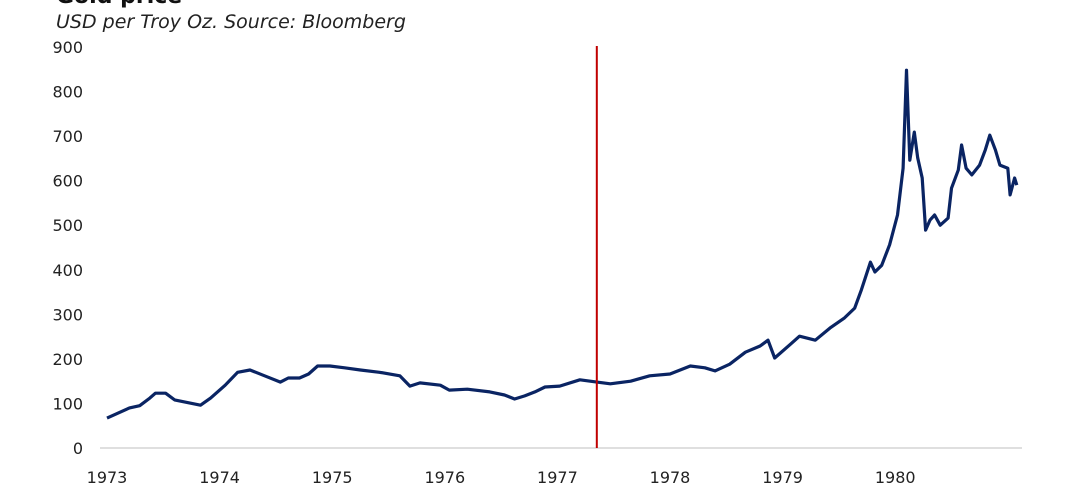  I want to click on x-tick-label: 1977, so click(557, 476).